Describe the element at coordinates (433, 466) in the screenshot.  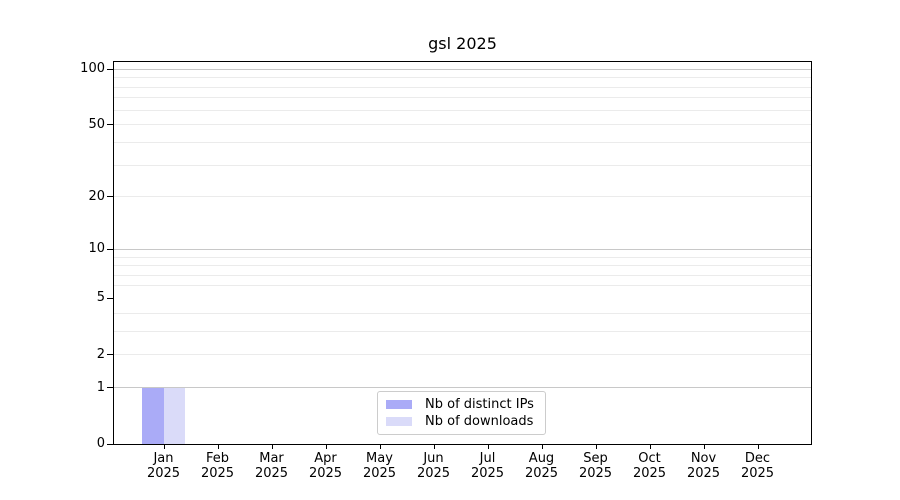
I see `x-tick-label: Jun 2025` at that location.